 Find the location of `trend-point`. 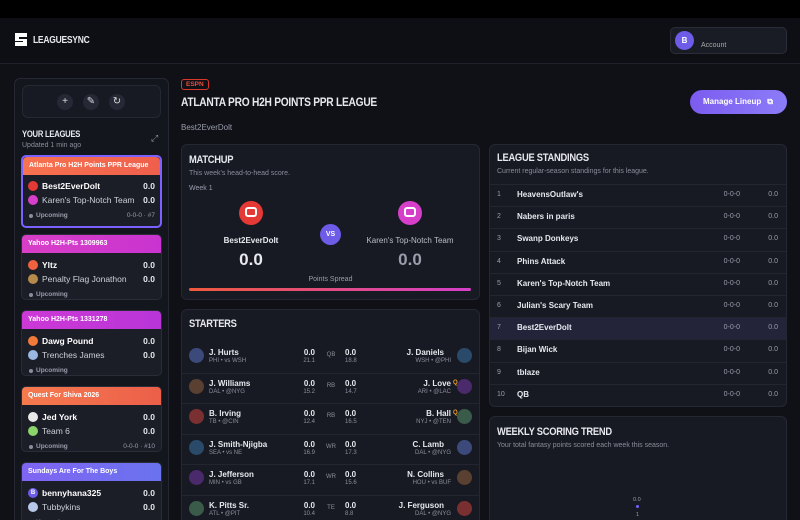

trend-point is located at coordinates (637, 506).